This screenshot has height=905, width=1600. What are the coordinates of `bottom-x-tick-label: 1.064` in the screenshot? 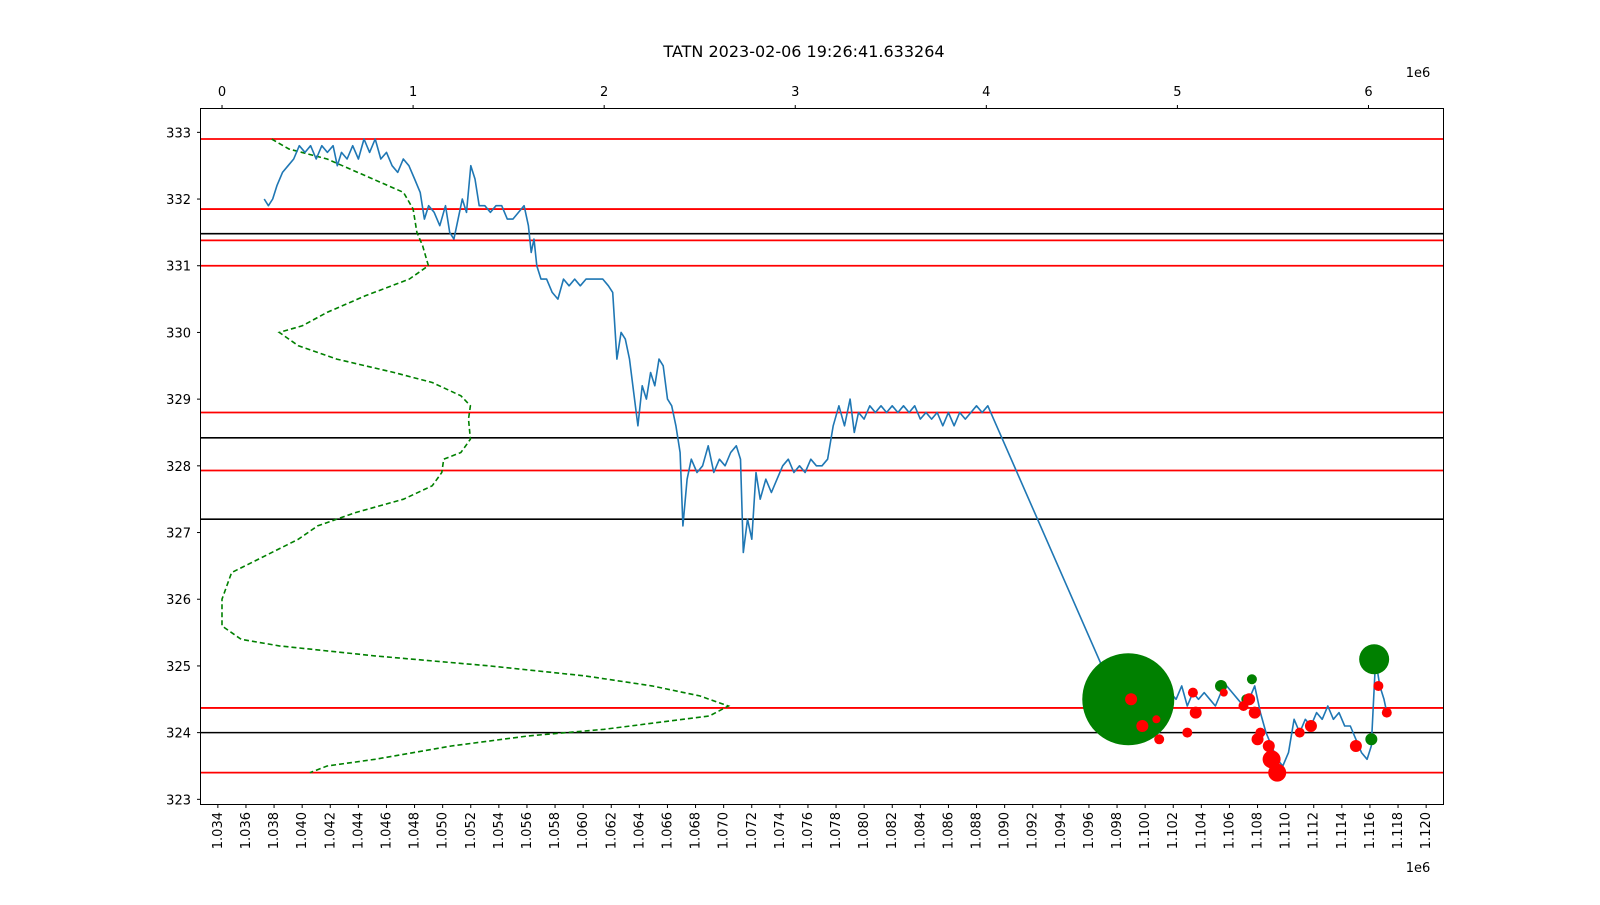 It's located at (639, 830).